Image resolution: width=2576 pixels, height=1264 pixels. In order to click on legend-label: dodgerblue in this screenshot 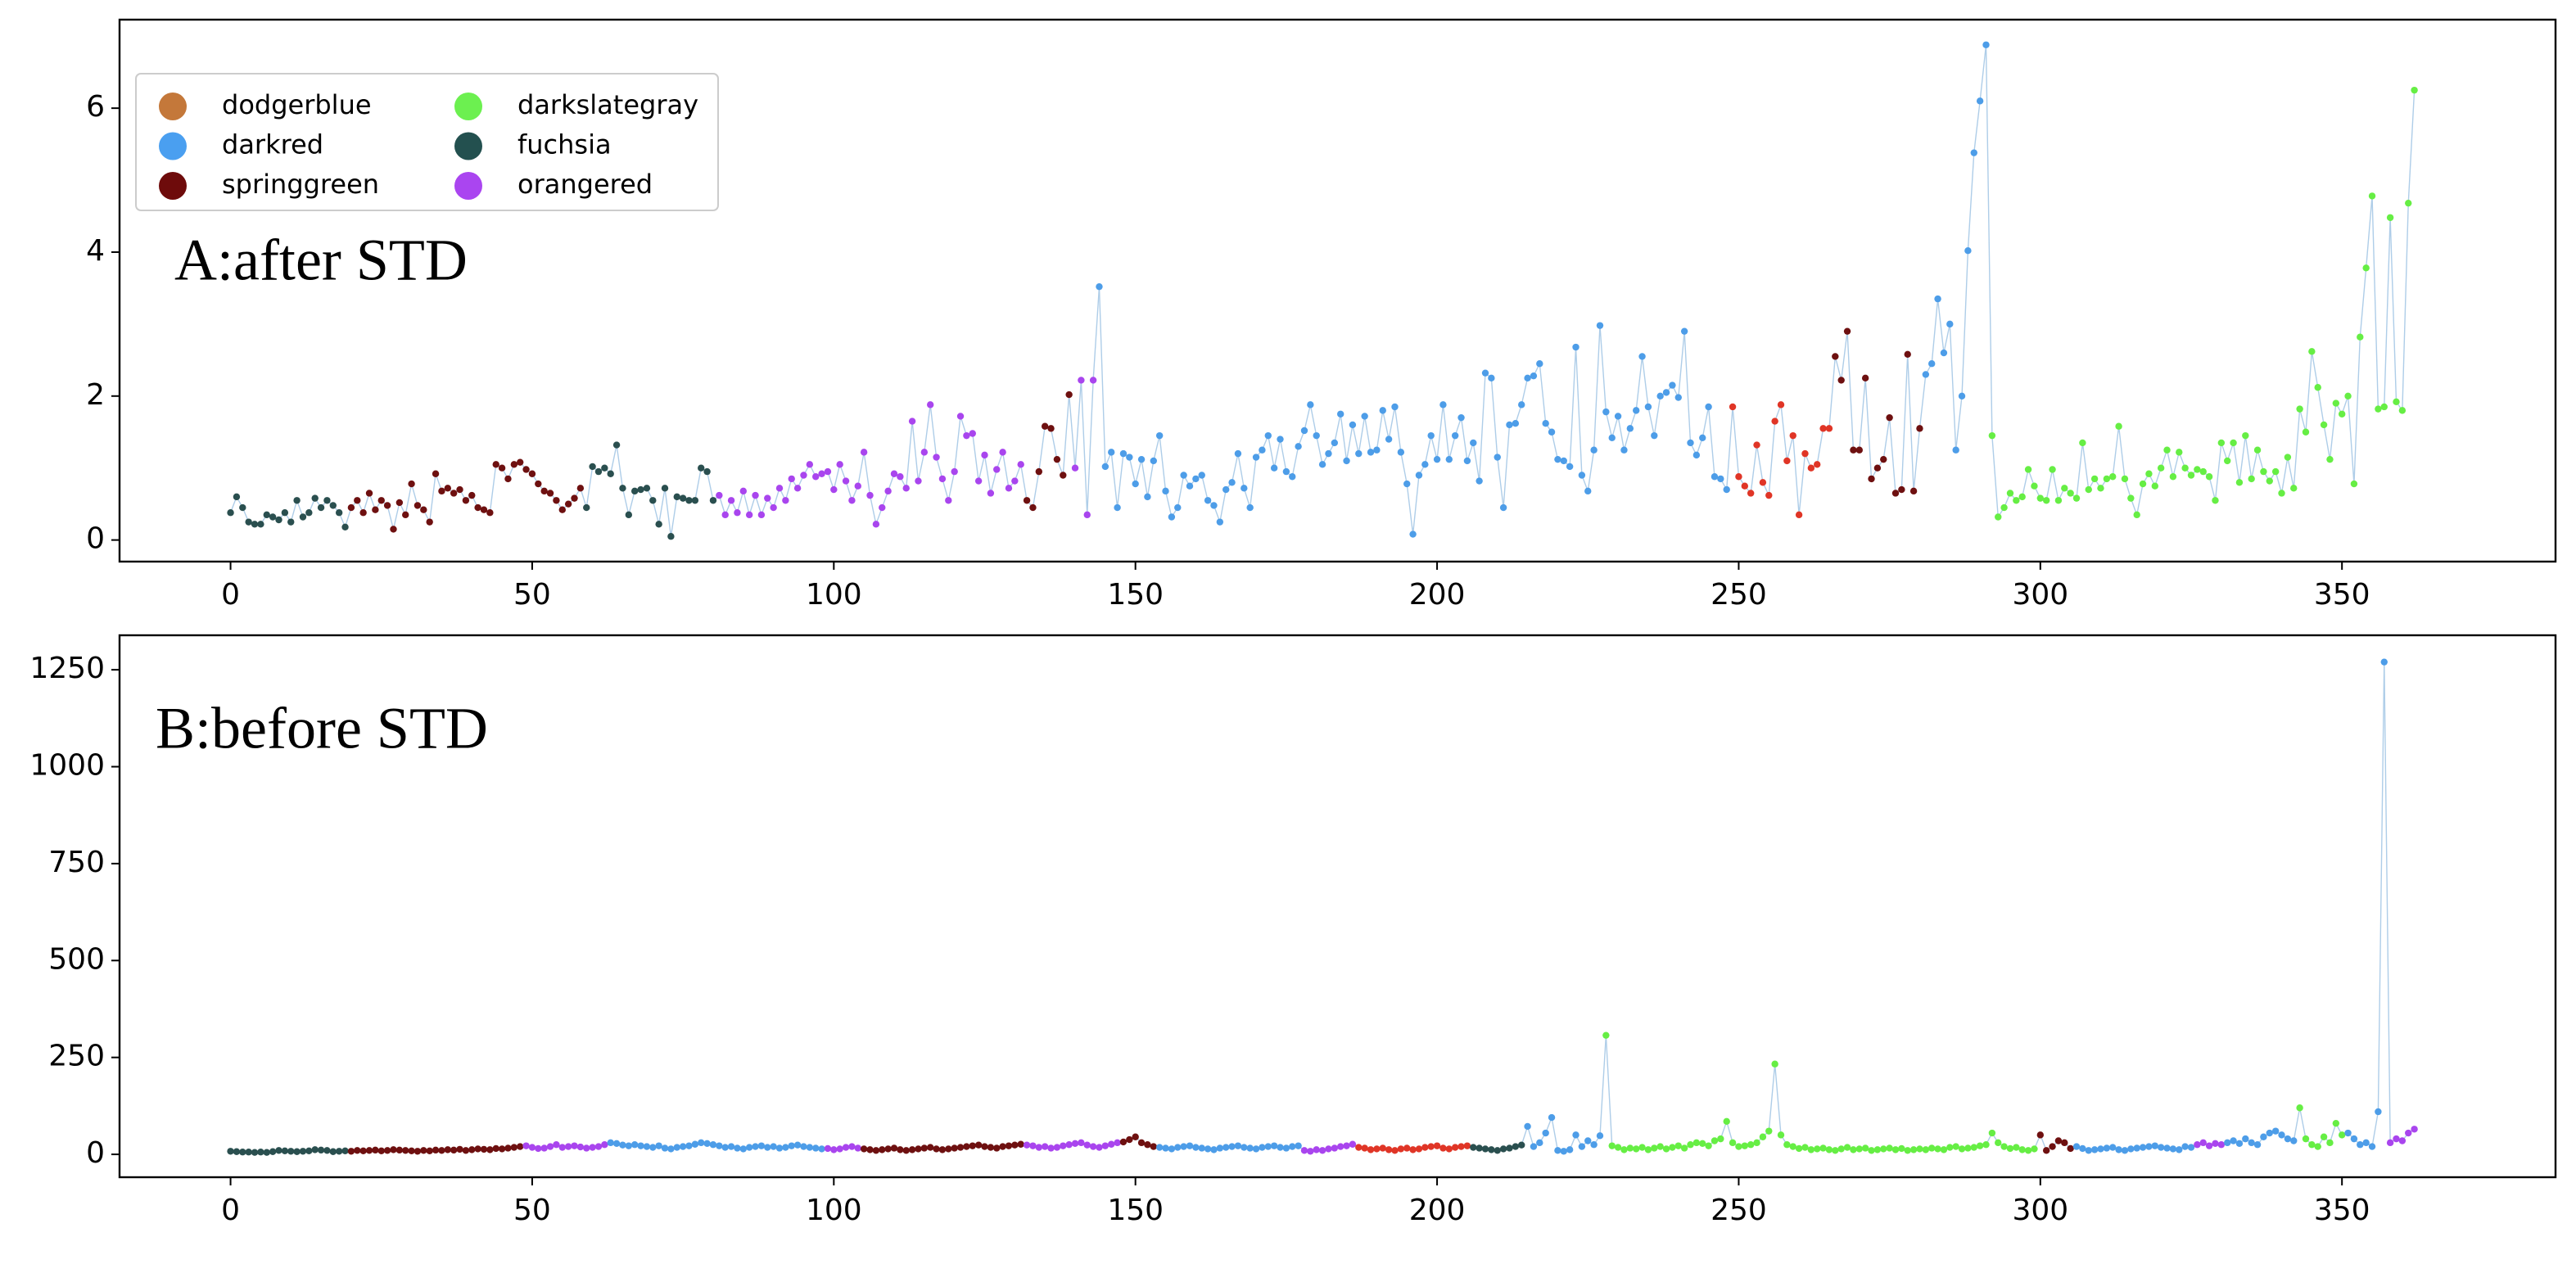, I will do `click(297, 105)`.